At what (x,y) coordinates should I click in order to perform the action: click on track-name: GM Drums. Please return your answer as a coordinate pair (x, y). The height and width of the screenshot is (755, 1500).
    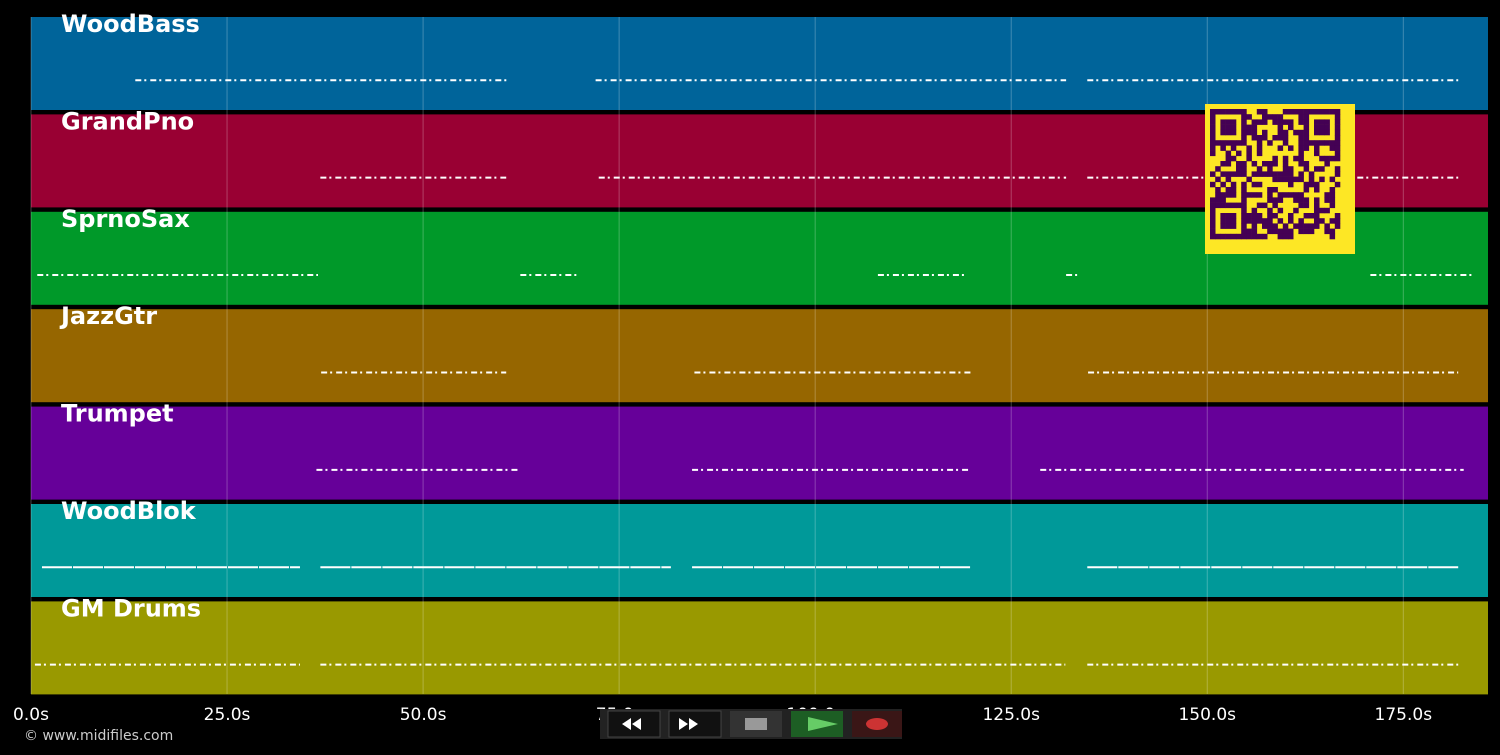
    Looking at the image, I should click on (131, 608).